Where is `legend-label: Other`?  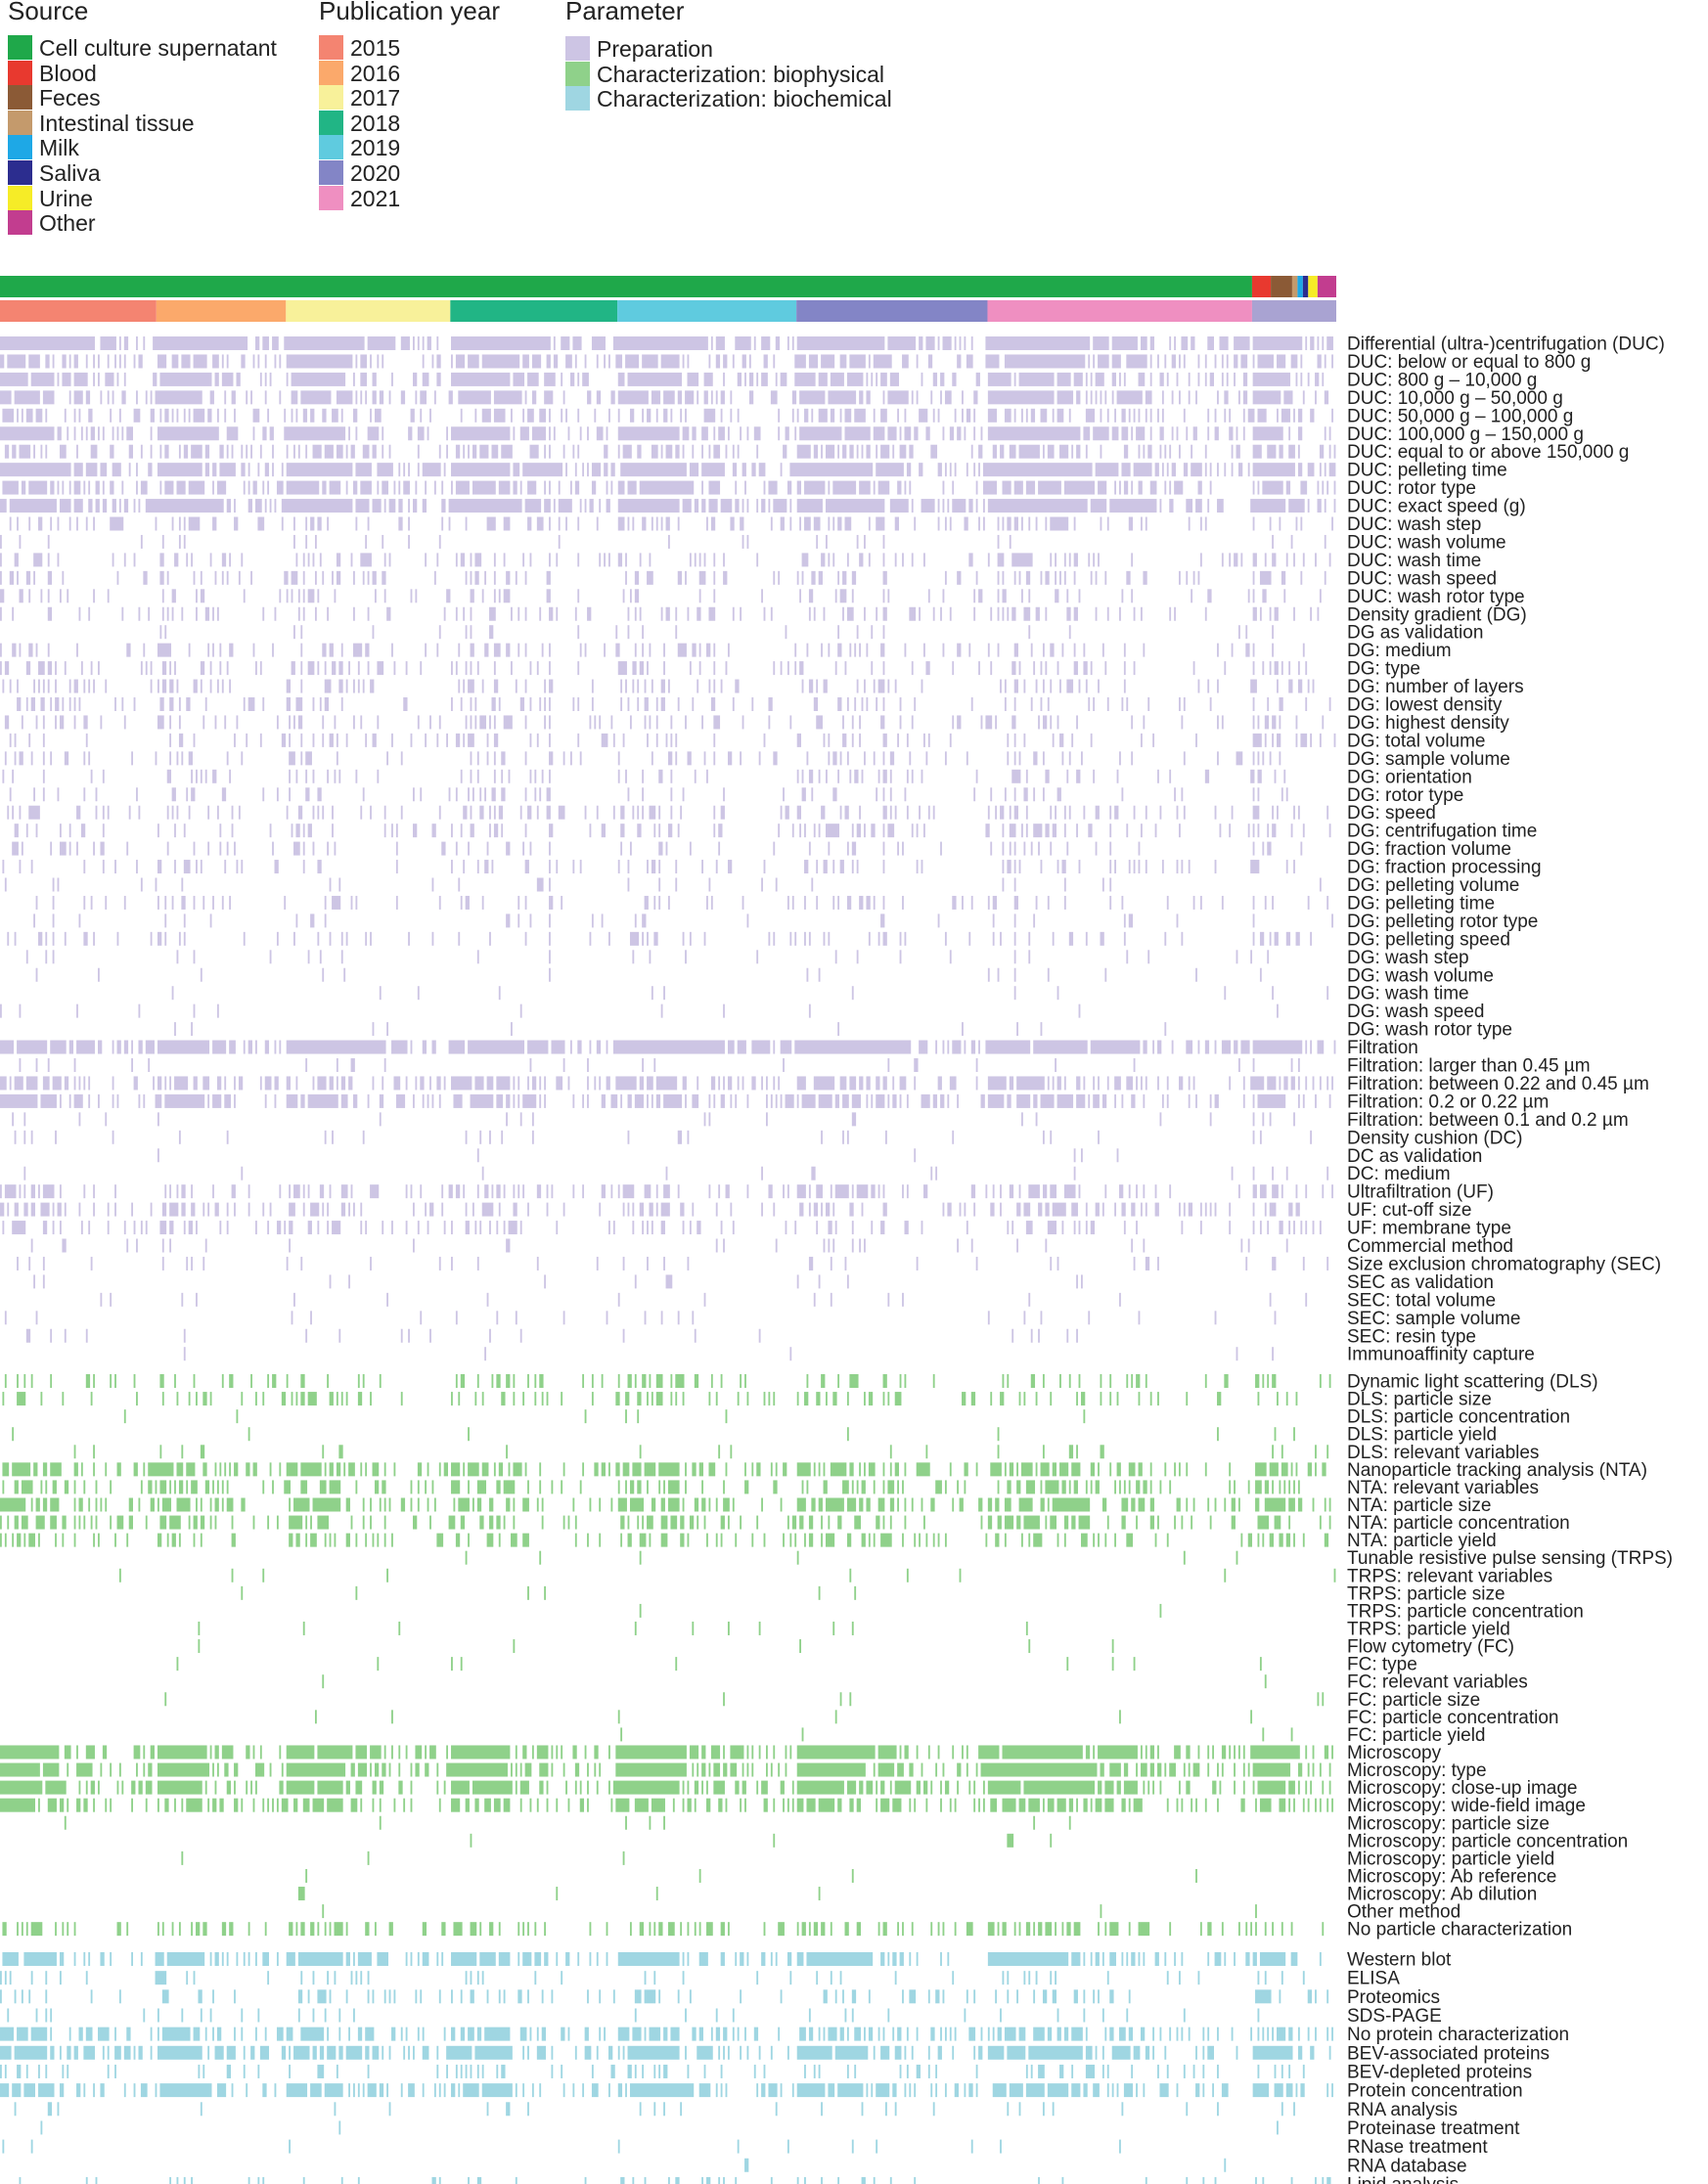 legend-label: Other is located at coordinates (67, 223).